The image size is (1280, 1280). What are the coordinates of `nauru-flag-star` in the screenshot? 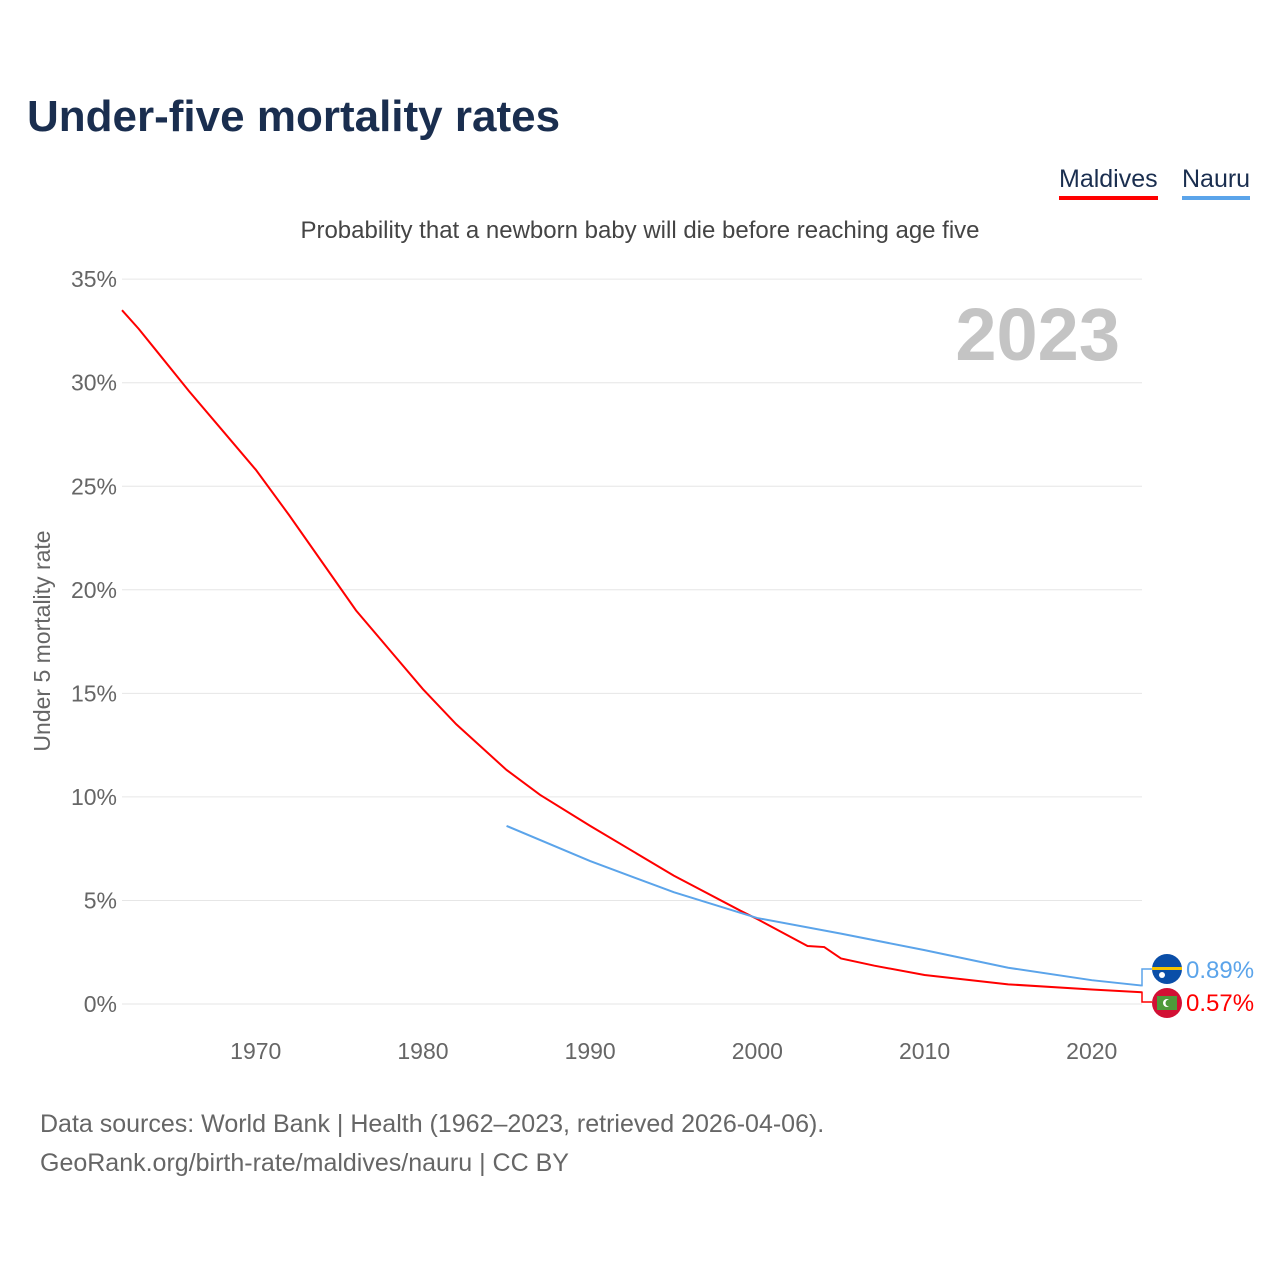 It's located at (1162, 975).